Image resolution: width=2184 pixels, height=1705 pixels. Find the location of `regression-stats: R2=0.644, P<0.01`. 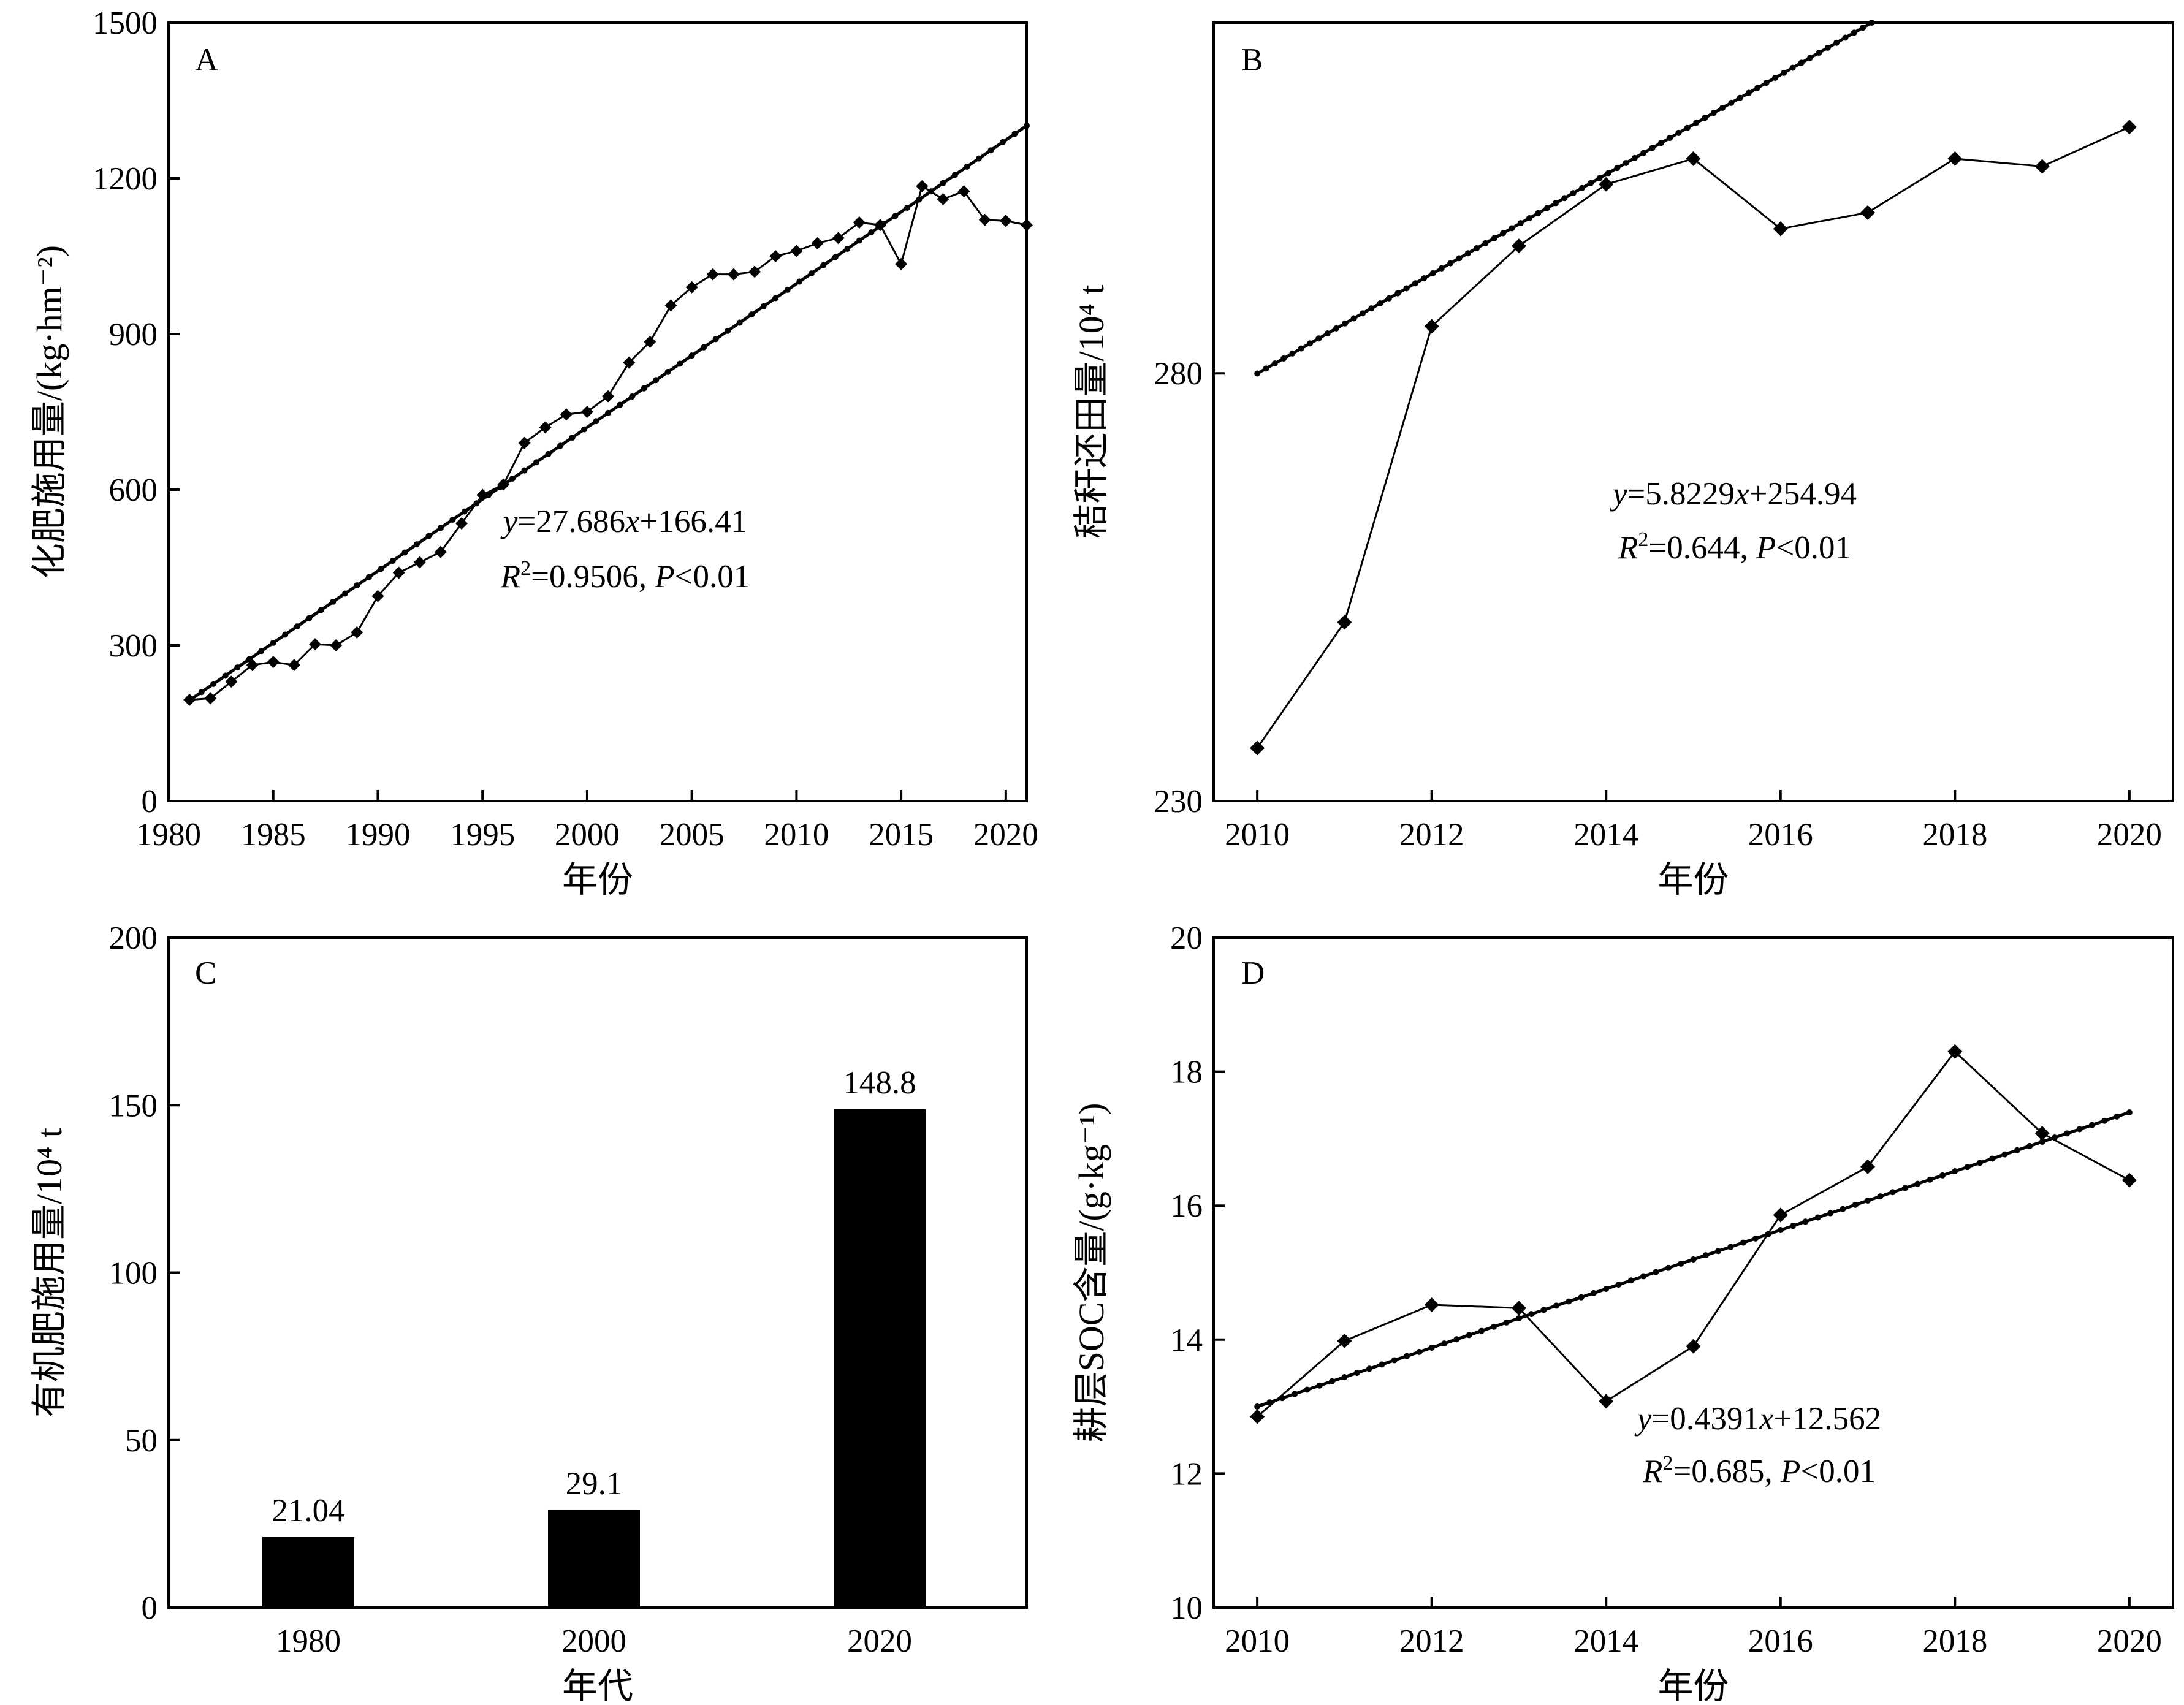

regression-stats: R2=0.644, P<0.01 is located at coordinates (1734, 547).